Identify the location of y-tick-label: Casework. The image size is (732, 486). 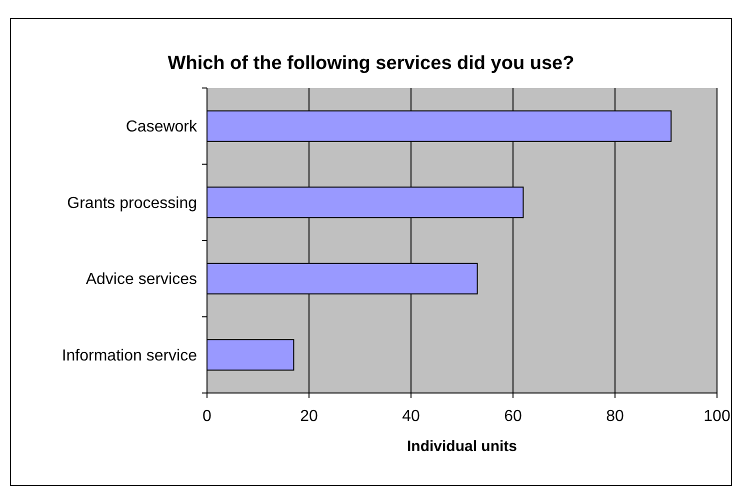
(162, 127).